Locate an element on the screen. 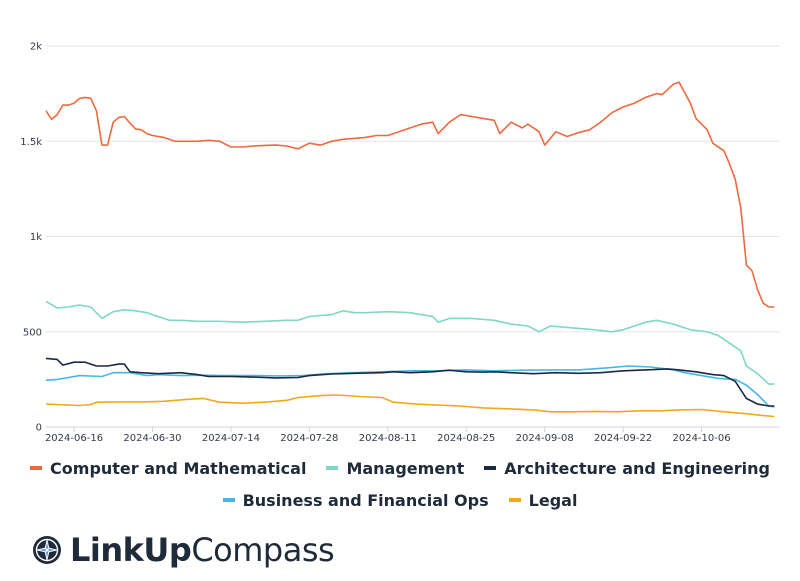 The image size is (800, 581). legend-label: Management is located at coordinates (405, 468).